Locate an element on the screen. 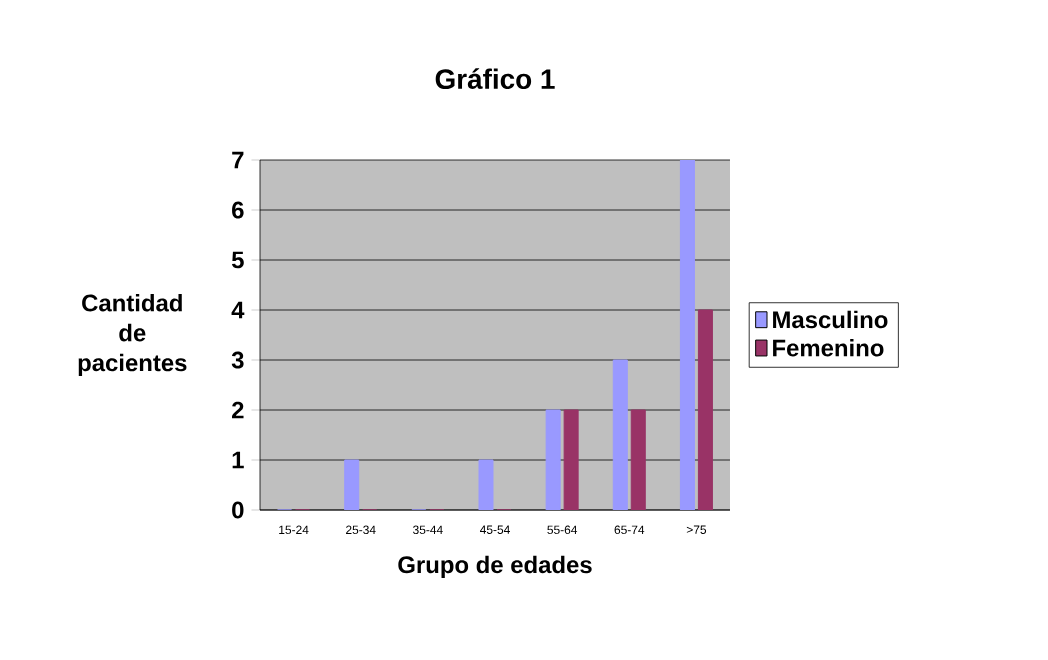 This screenshot has width=1048, height=660. y-tick-label: 7 is located at coordinates (238, 160).